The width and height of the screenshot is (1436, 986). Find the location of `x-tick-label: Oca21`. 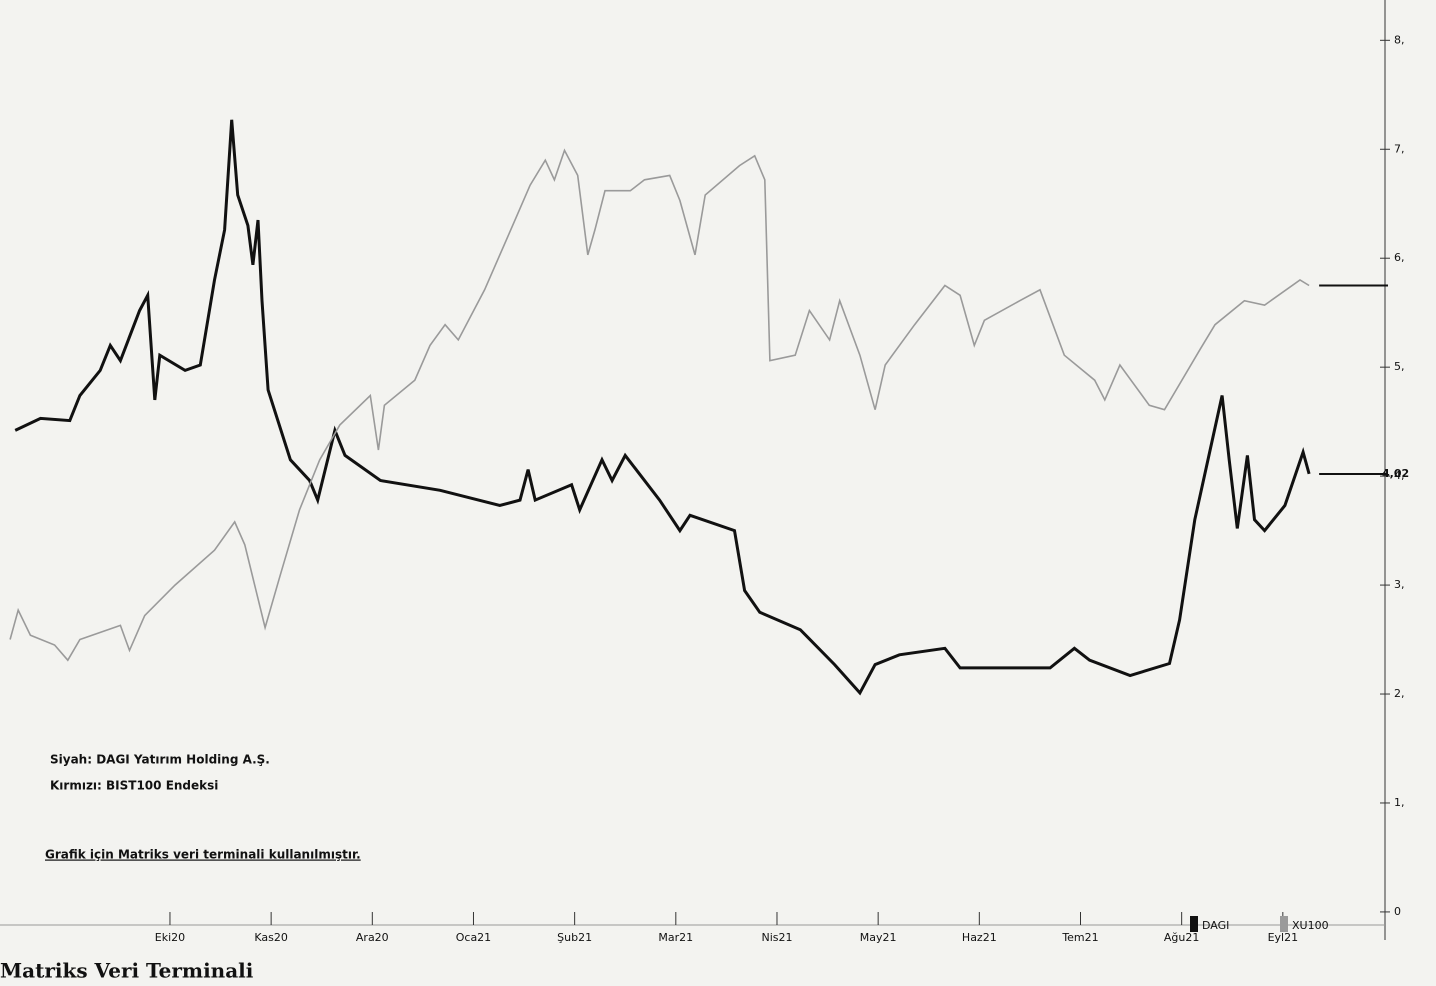

x-tick-label: Oca21 is located at coordinates (473, 937).